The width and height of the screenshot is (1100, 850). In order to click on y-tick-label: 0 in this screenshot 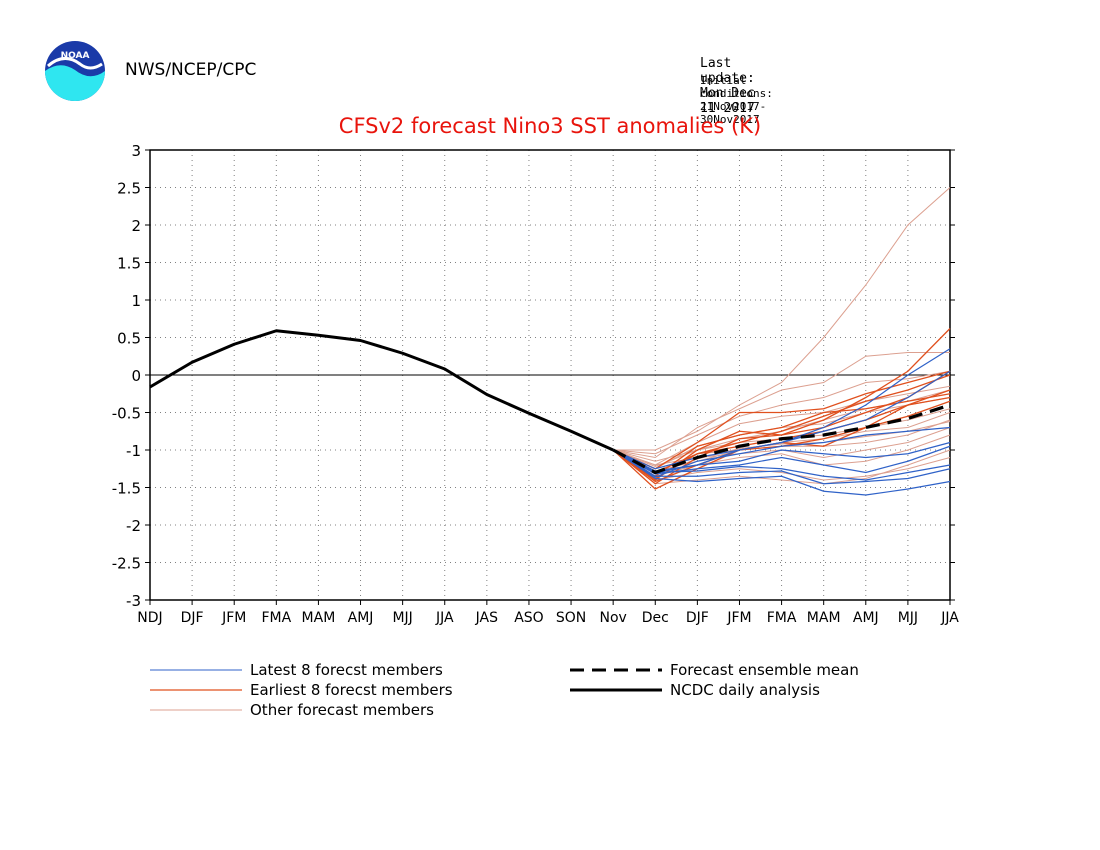, I will do `click(136, 376)`.